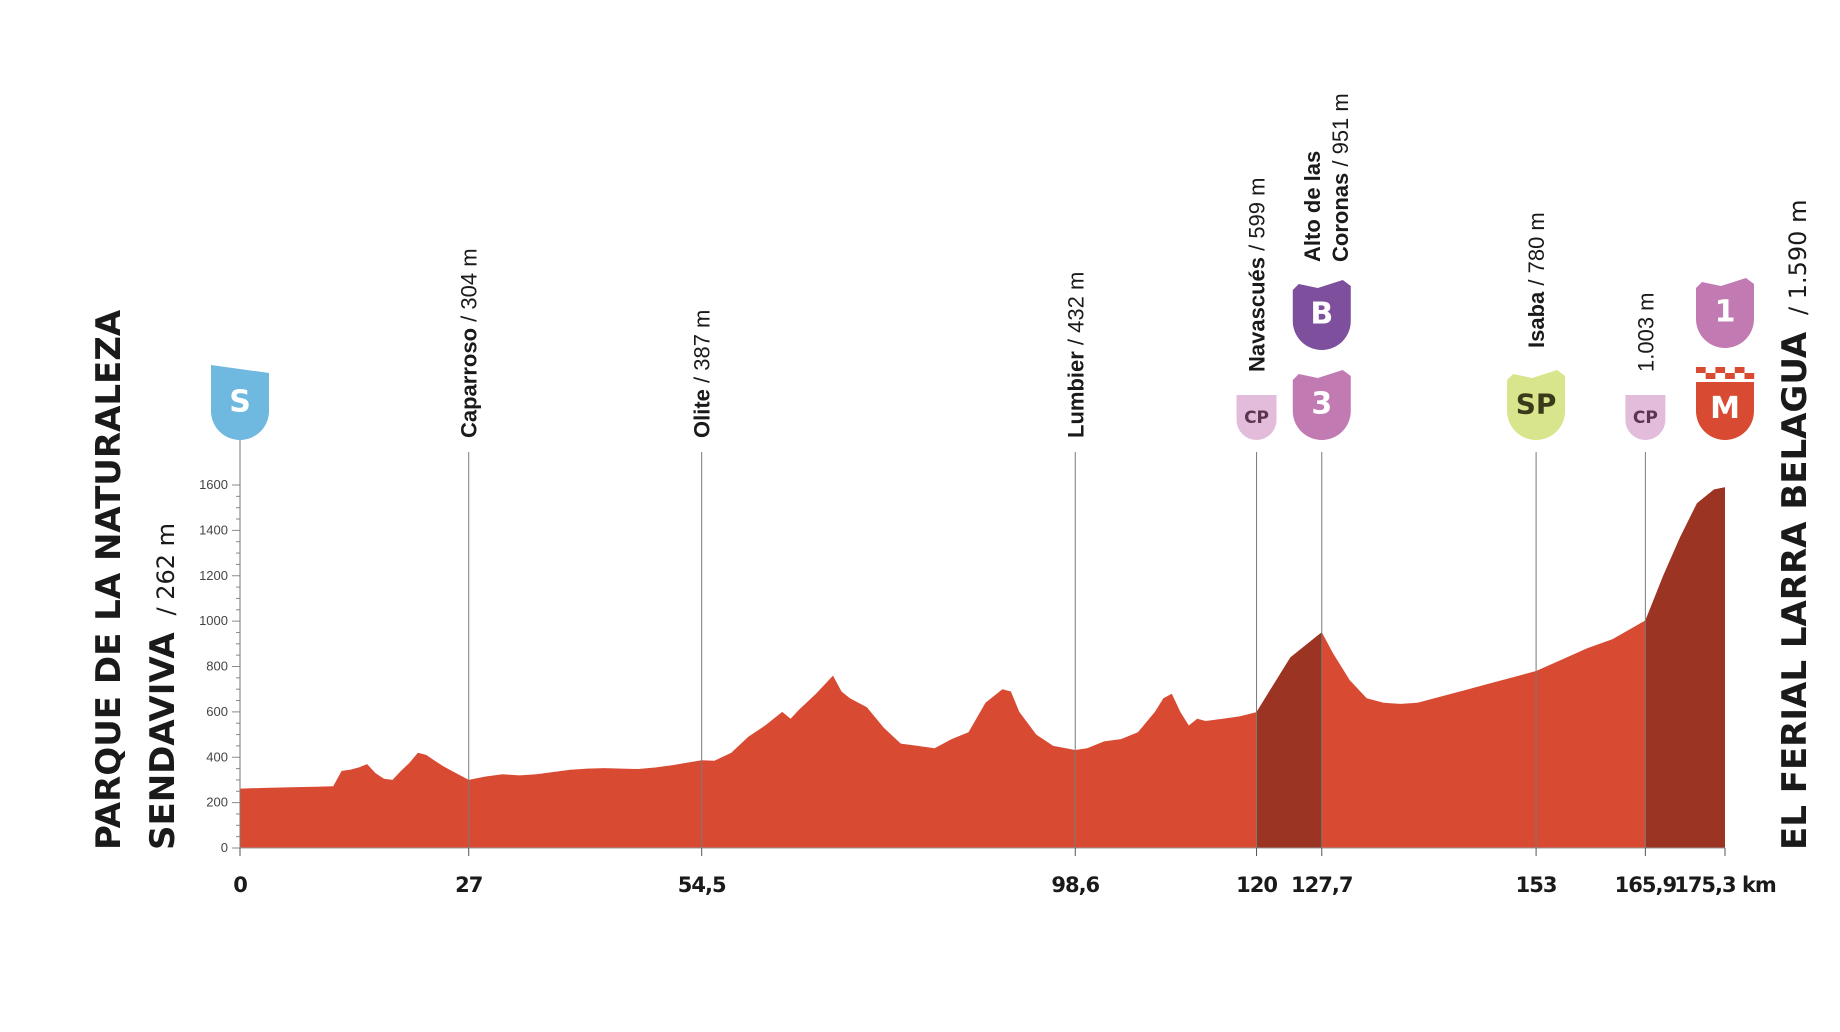  I want to click on waypoint-label: Isaba / 780 m, so click(1536, 280).